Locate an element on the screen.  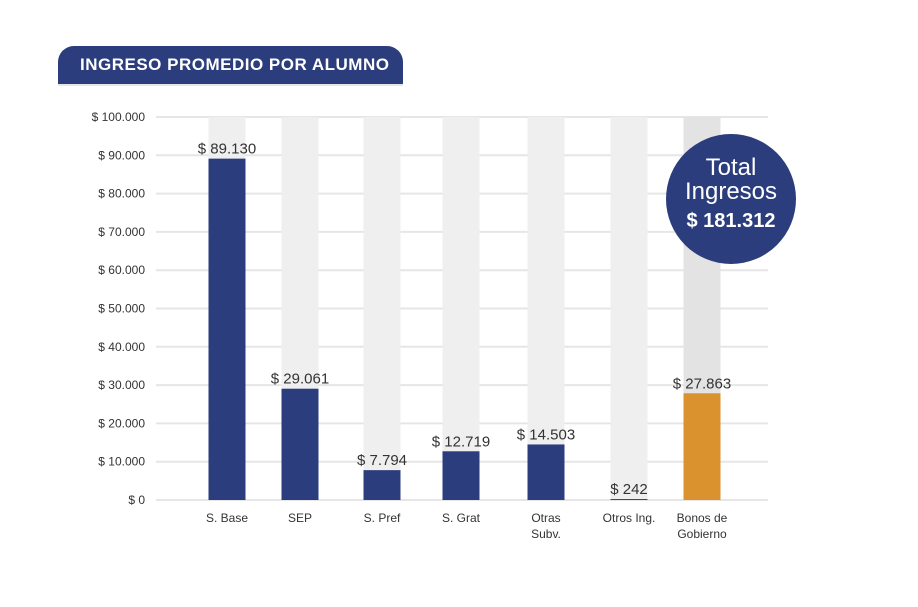
x-axis-label: Otras Subv. is located at coordinates (546, 526).